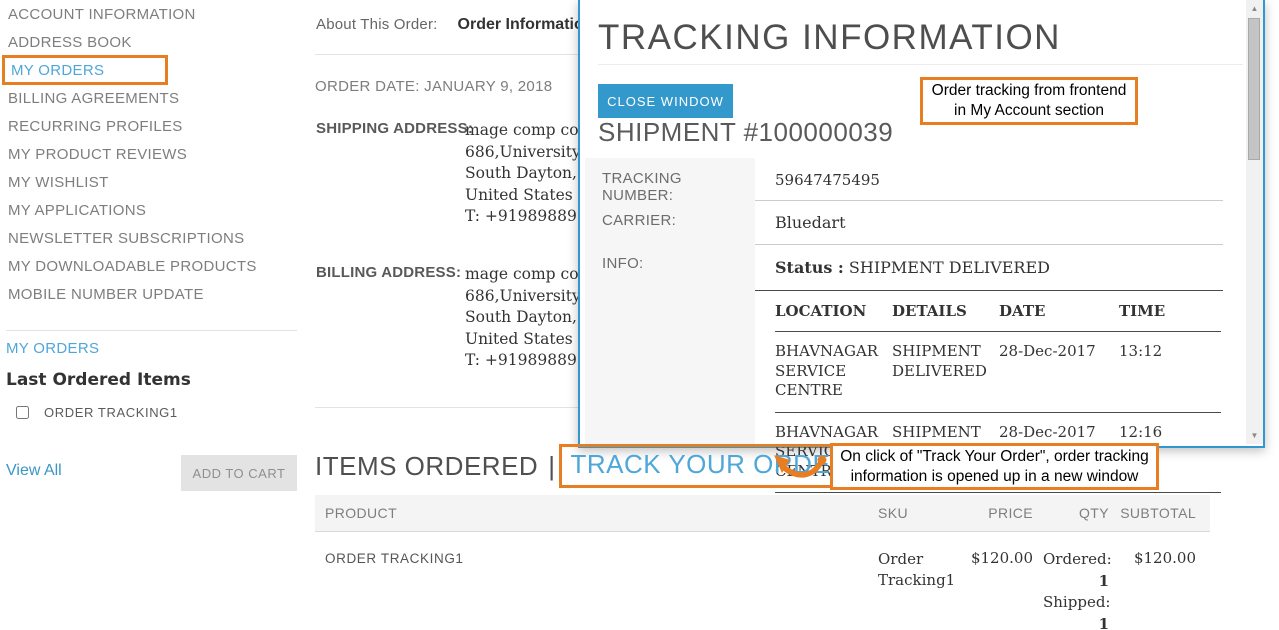  Describe the element at coordinates (1158, 513) in the screenshot. I see `col-header-subtotal: SUBTOTAL` at that location.